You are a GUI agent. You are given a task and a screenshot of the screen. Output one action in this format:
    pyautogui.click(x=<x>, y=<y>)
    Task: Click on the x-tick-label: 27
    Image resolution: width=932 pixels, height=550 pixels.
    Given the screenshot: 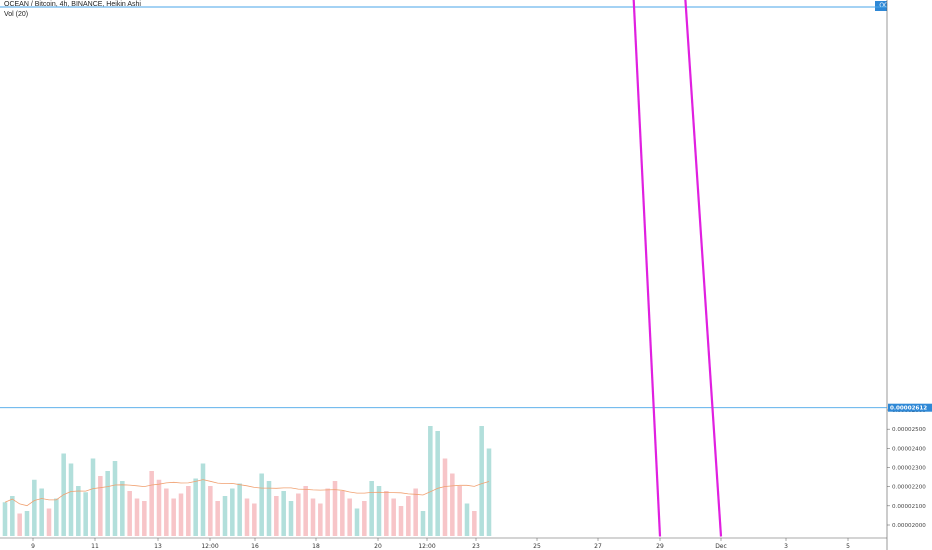 What is the action you would take?
    pyautogui.click(x=598, y=546)
    